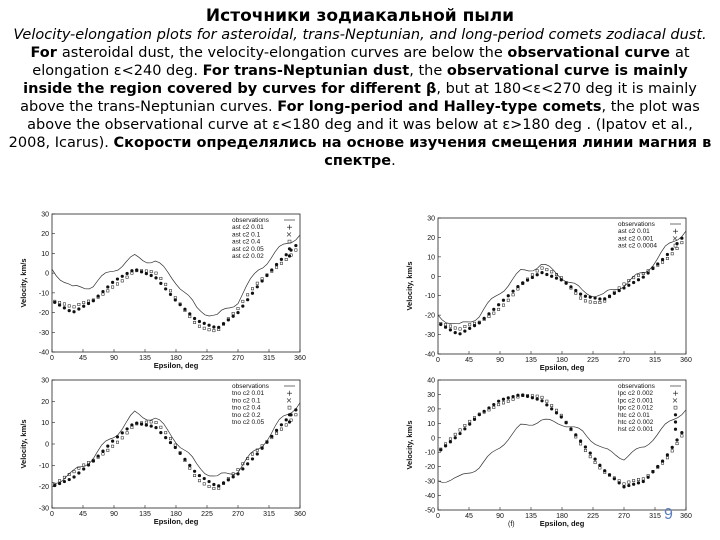 This screenshot has height=540, width=720. I want to click on x-tick-label: 315, so click(269, 358).